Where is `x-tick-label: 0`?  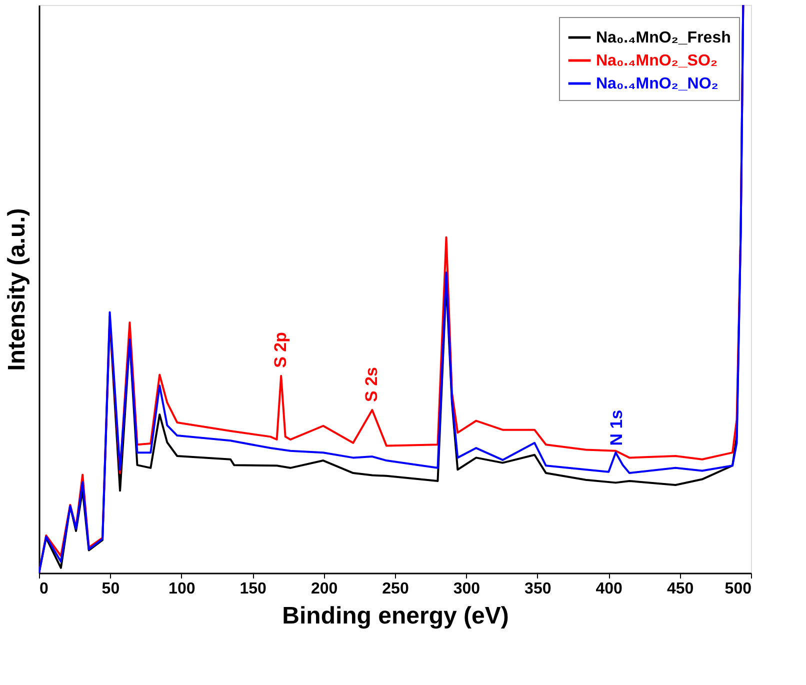
x-tick-label: 0 is located at coordinates (44, 589).